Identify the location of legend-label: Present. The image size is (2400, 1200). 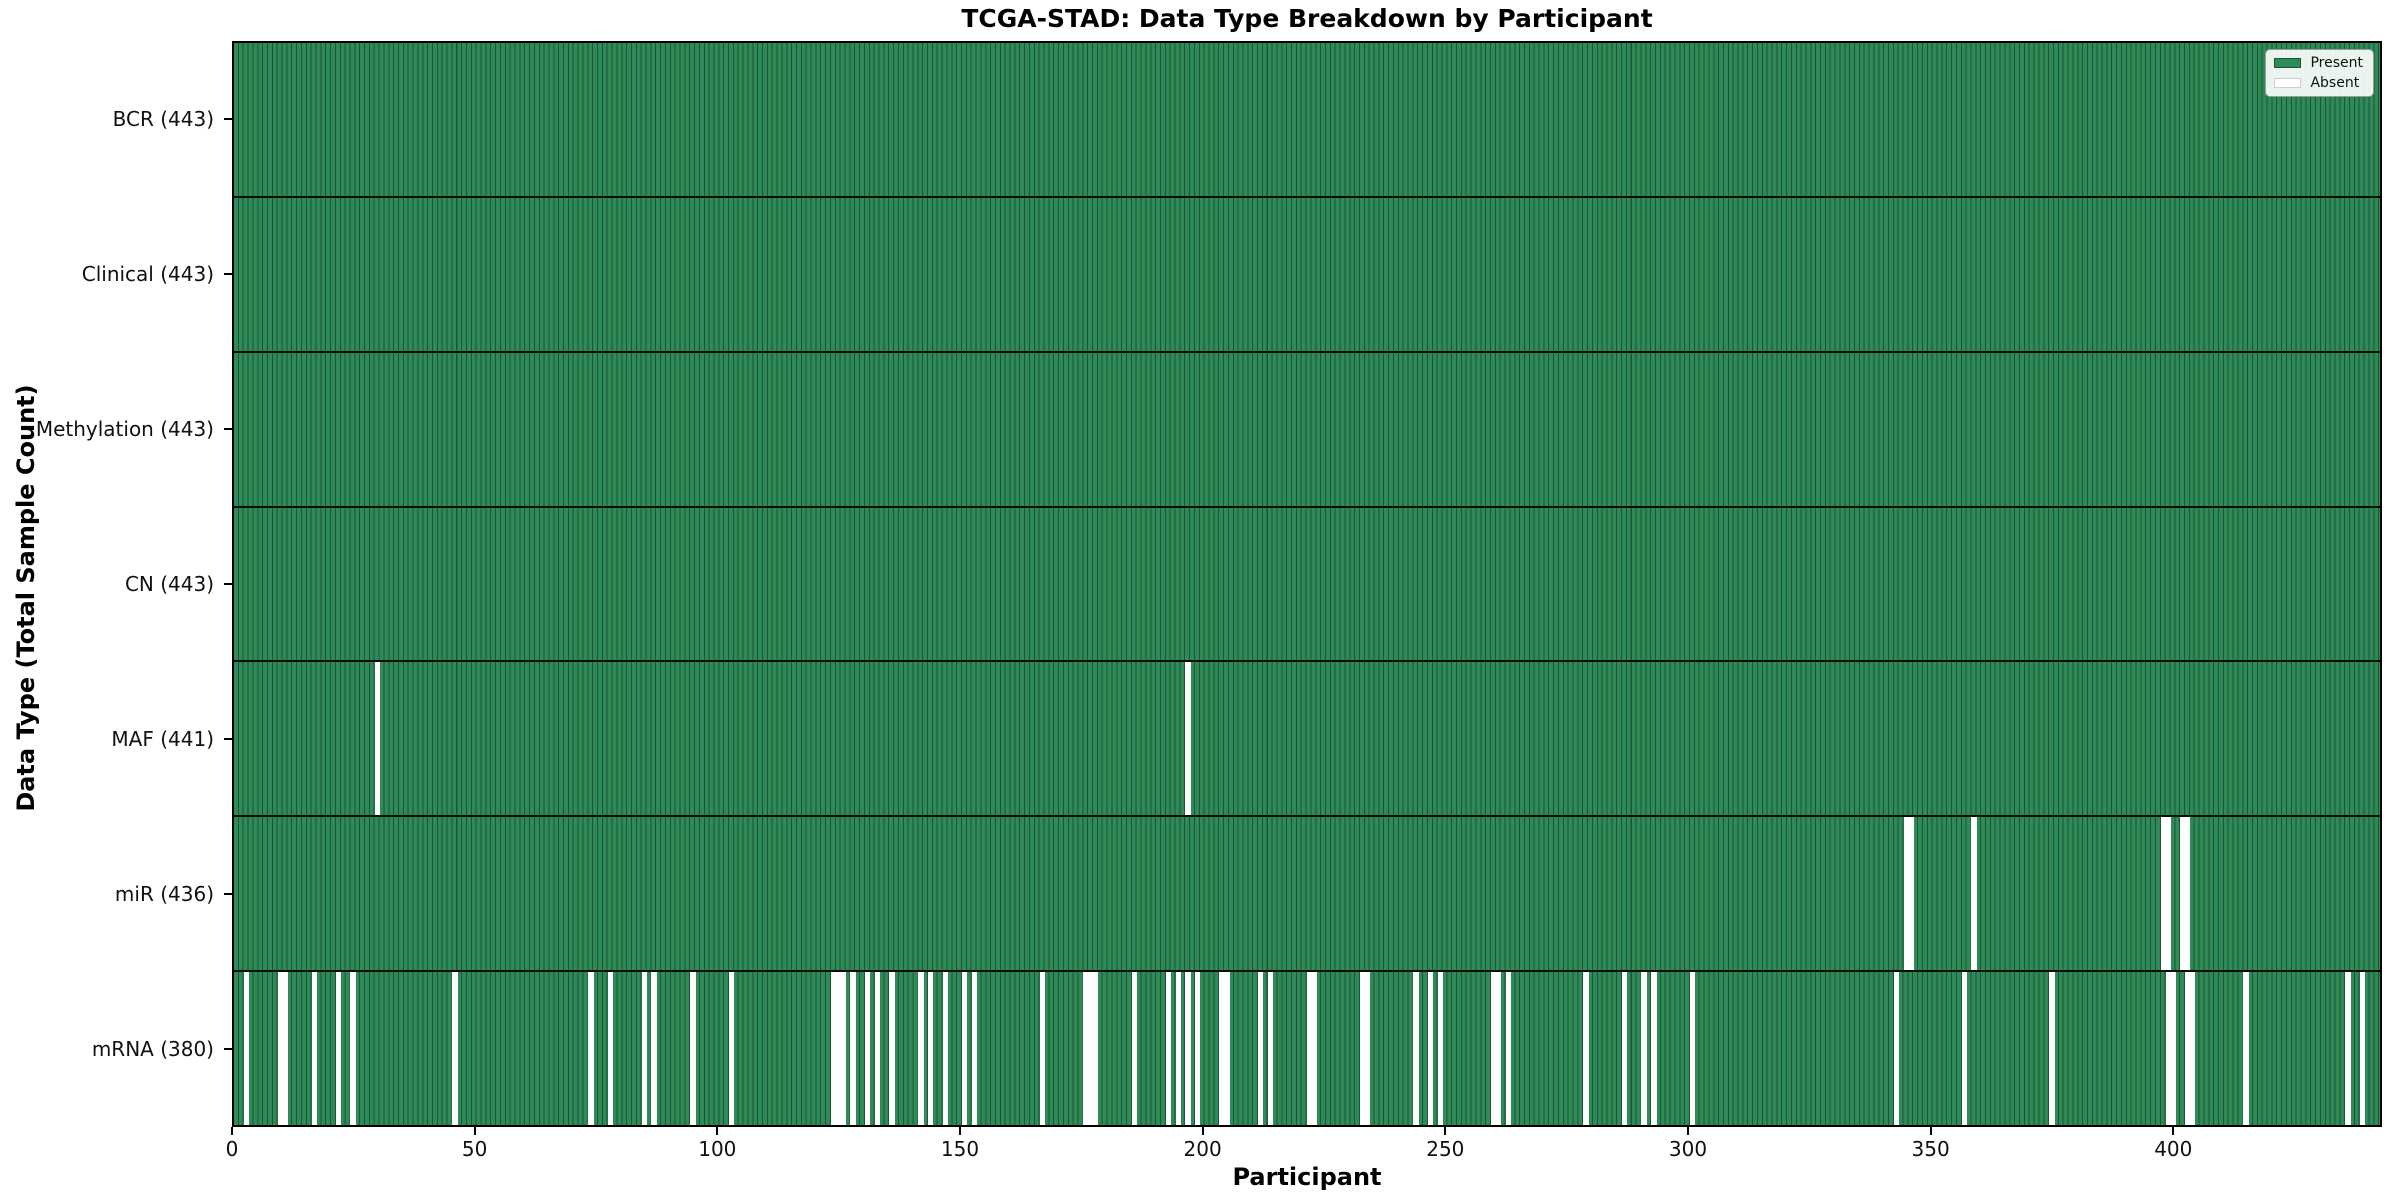
(2336, 63).